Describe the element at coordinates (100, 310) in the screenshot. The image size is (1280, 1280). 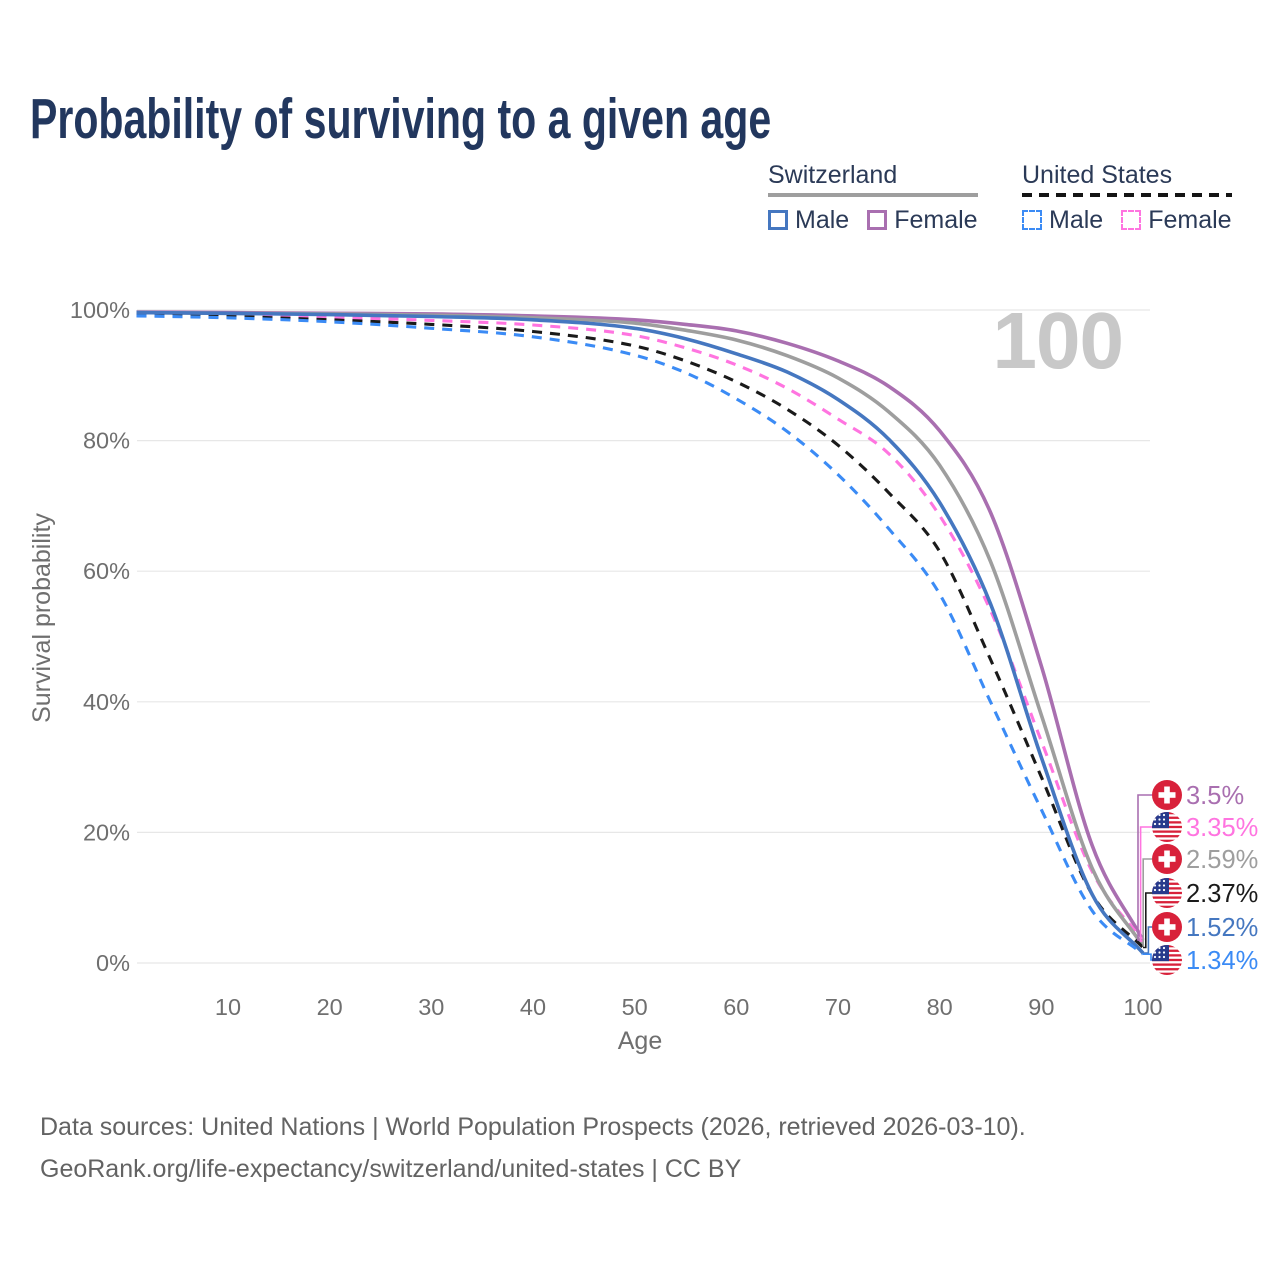
I see `y-tick-label: 100%` at that location.